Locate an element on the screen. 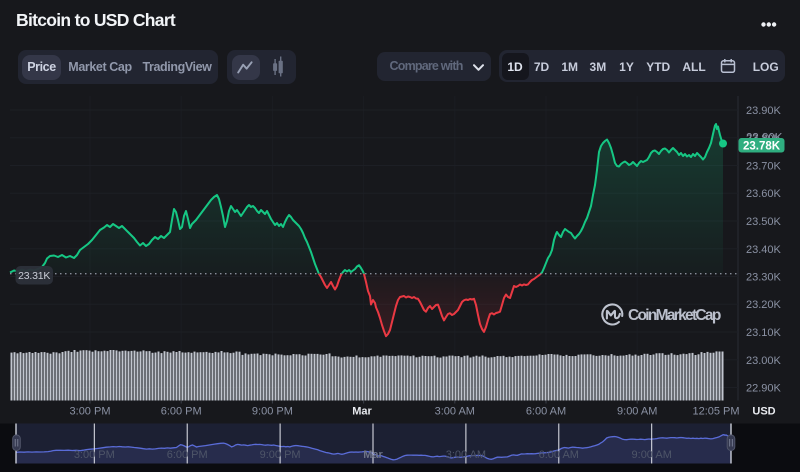 The width and height of the screenshot is (800, 472). svg-text: 23.70K is located at coordinates (764, 167).